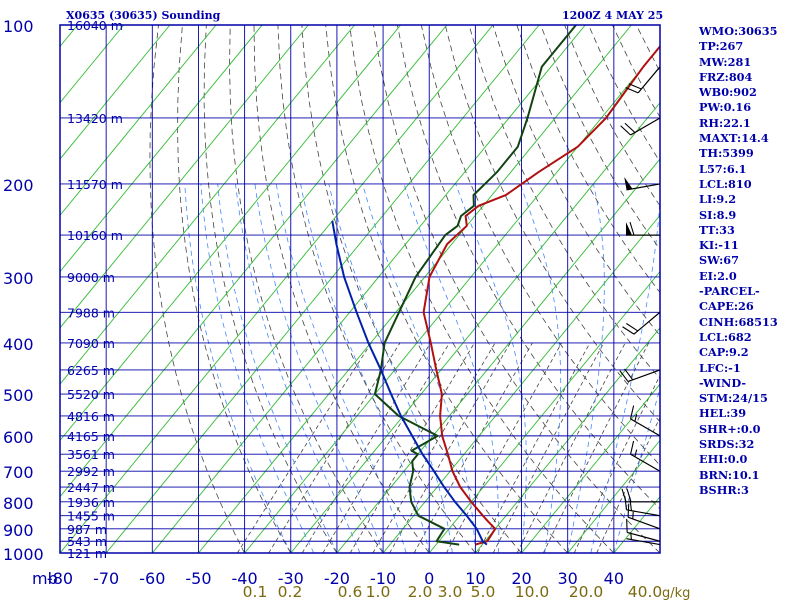  What do you see at coordinates (733, 398) in the screenshot?
I see `index-item: STM:24/15` at bounding box center [733, 398].